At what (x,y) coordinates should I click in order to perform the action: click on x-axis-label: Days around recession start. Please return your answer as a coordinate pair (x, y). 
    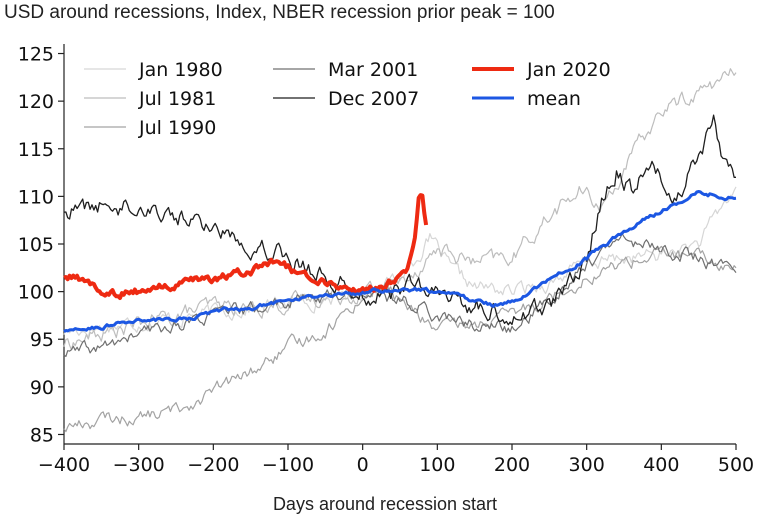
    Looking at the image, I should click on (385, 504).